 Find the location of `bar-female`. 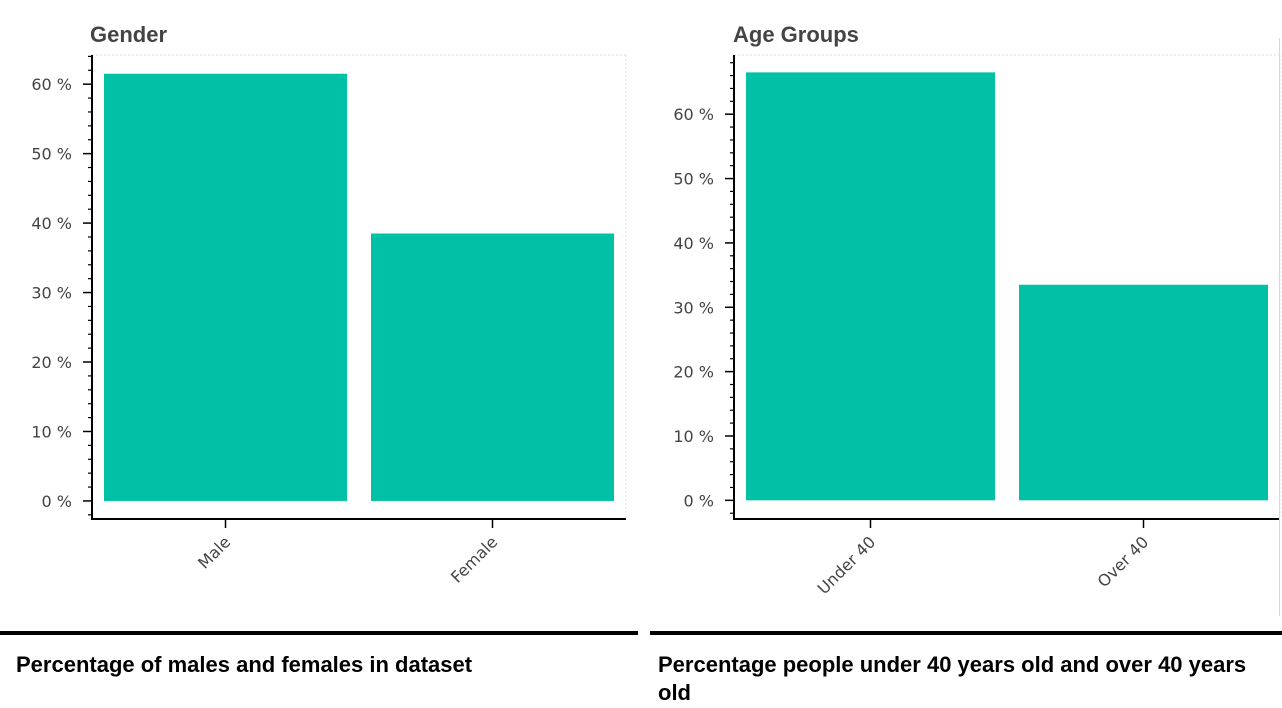

bar-female is located at coordinates (492, 367).